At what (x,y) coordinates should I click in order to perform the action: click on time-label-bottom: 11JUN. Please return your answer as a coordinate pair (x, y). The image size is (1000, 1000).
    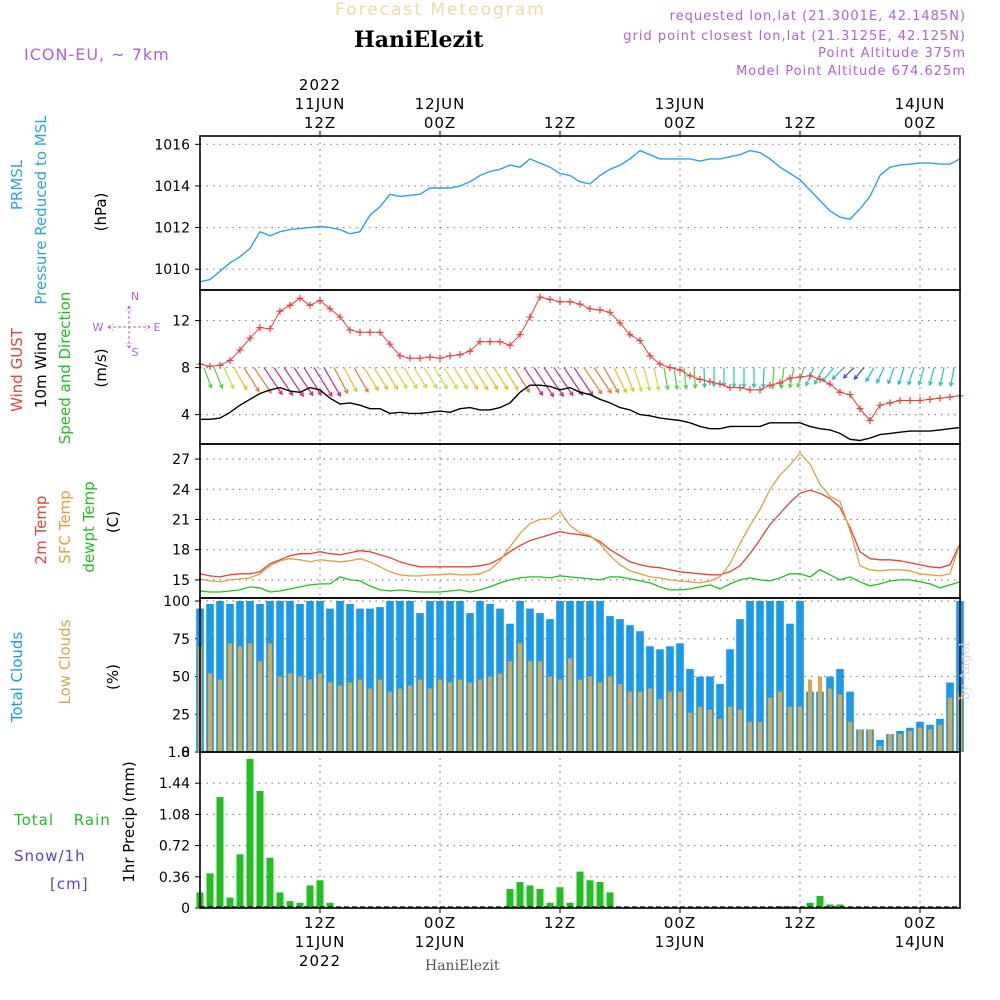
    Looking at the image, I should click on (320, 942).